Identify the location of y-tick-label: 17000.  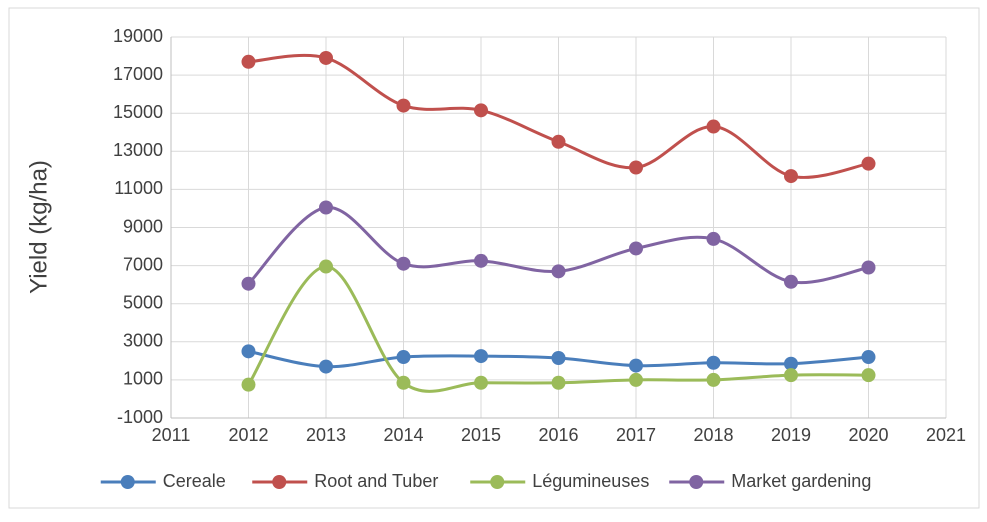
(138, 74).